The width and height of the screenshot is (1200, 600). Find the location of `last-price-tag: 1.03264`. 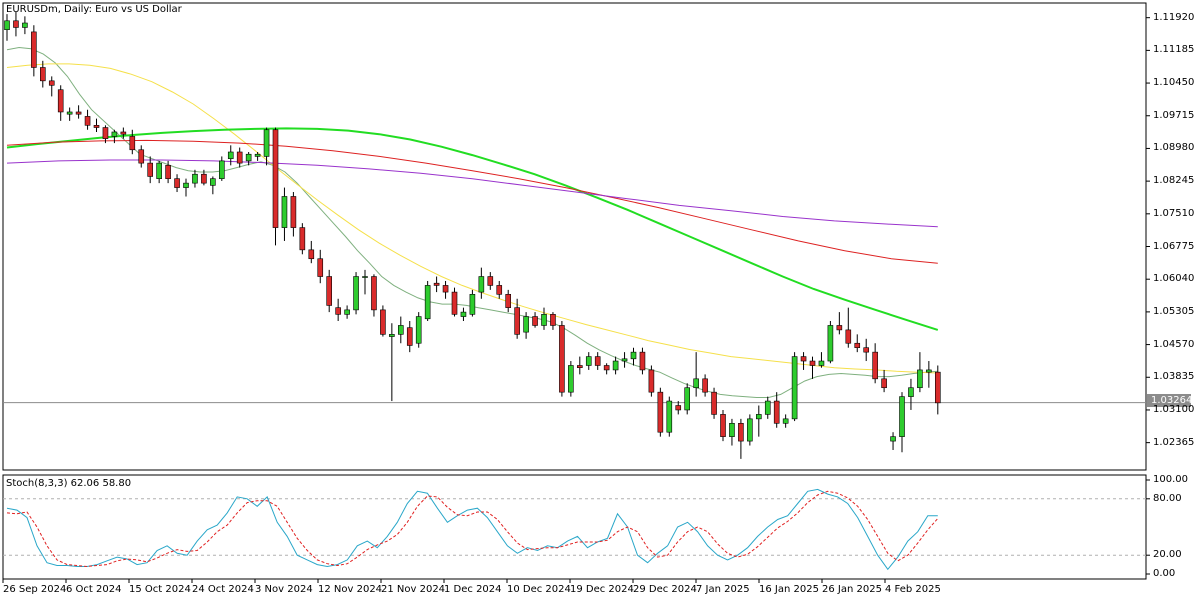

last-price-tag: 1.03264 is located at coordinates (1169, 400).